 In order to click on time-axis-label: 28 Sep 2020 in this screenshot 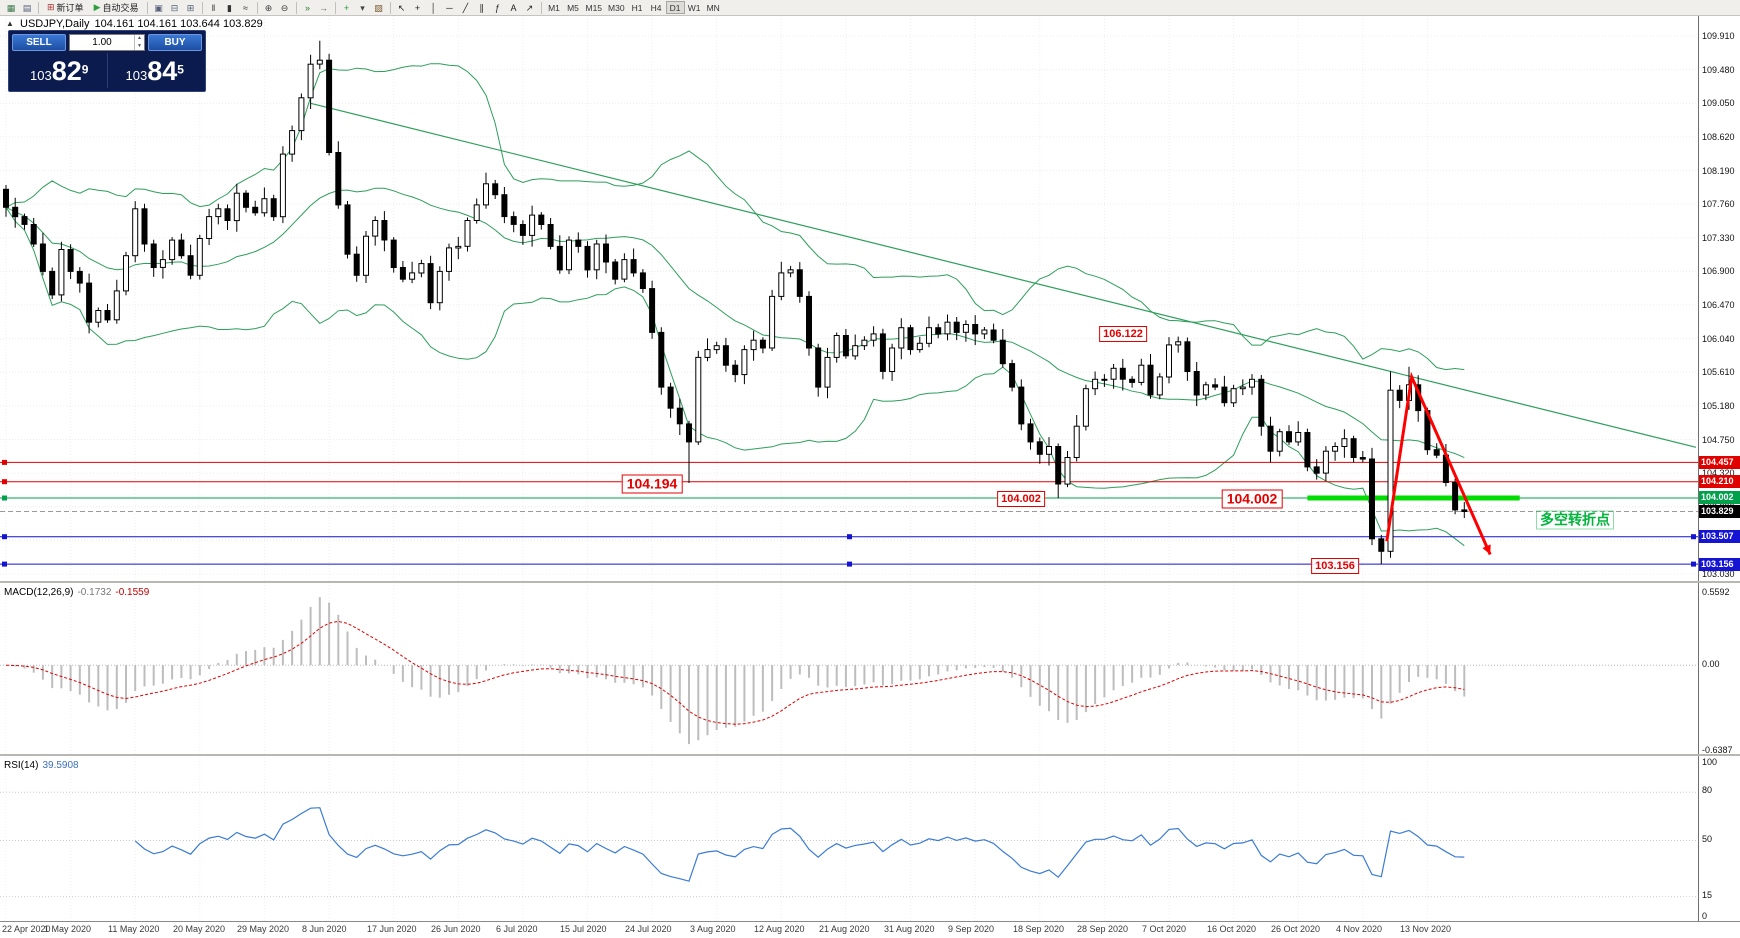, I will do `click(1103, 929)`.